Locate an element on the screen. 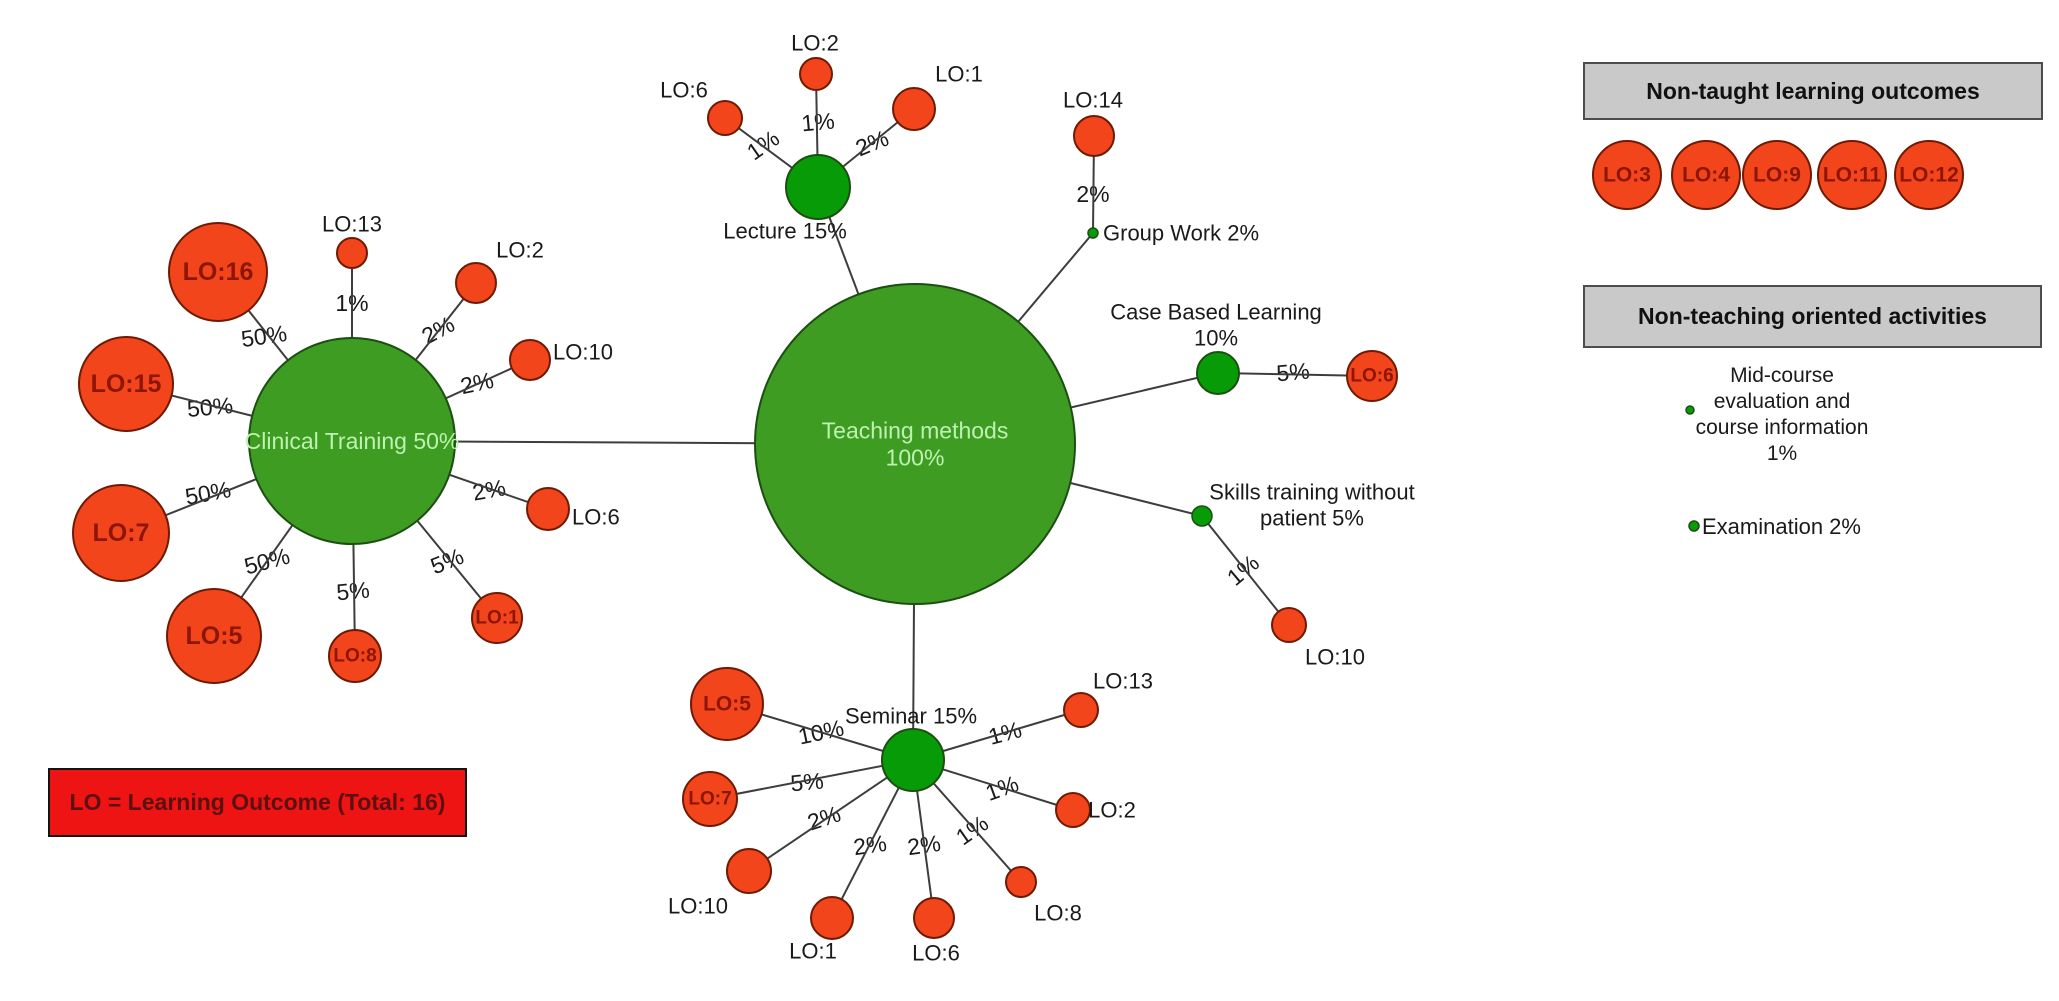  lo-node-lo5-seminar is located at coordinates (727, 704).